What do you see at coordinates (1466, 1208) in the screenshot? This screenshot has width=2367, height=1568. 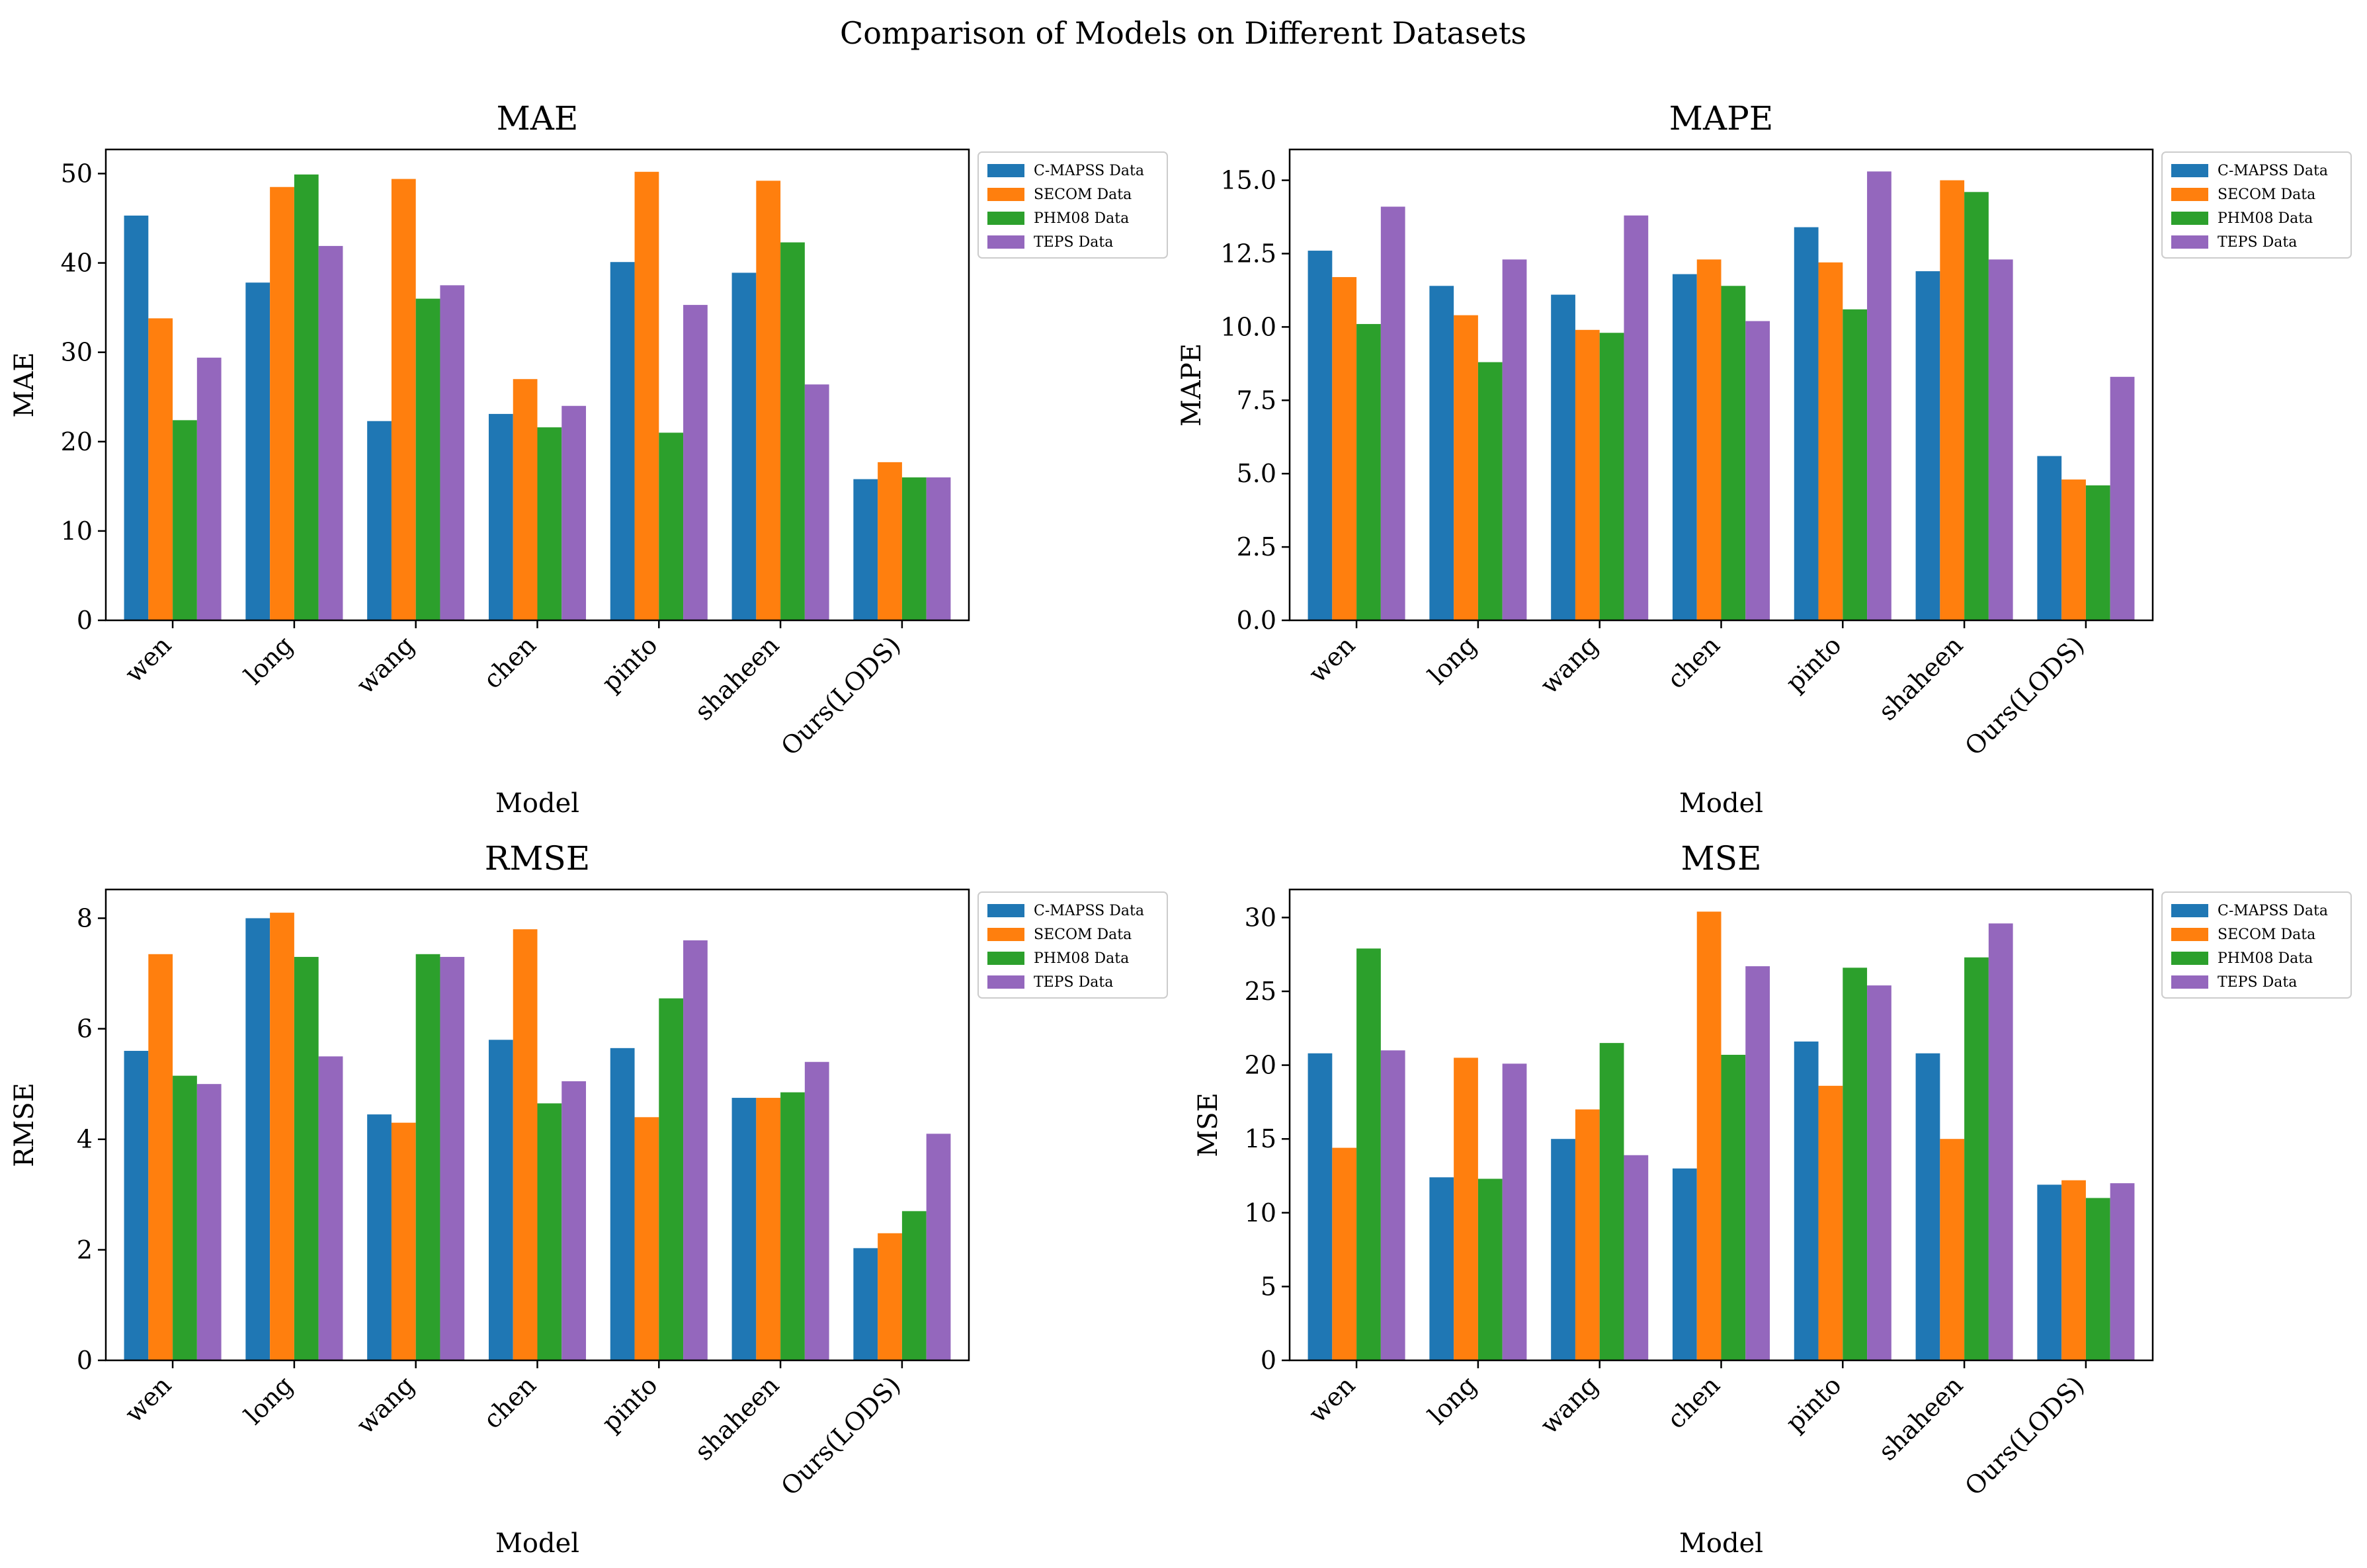 I see `bar-secom-long` at bounding box center [1466, 1208].